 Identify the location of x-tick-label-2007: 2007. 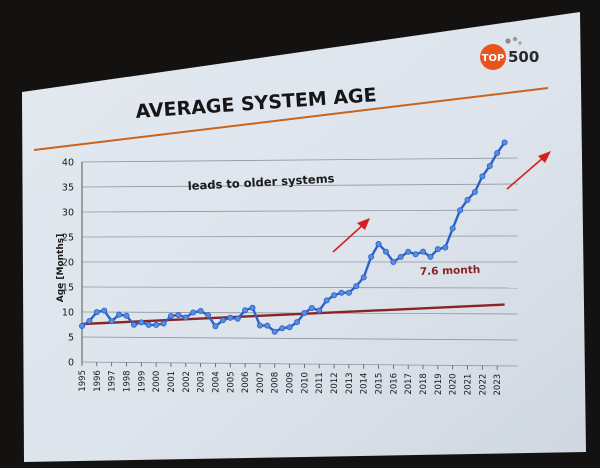
(261, 383).